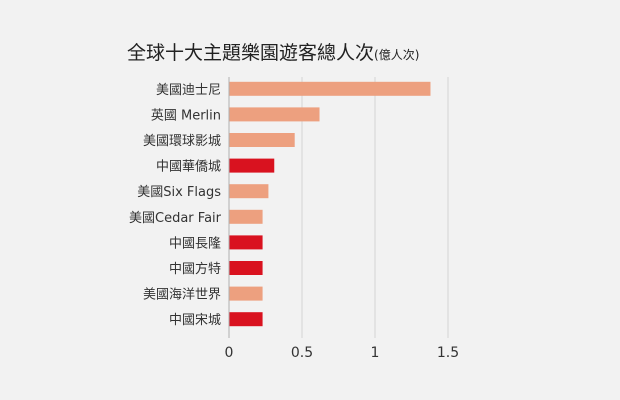  Describe the element at coordinates (195, 243) in the screenshot. I see `category-label: 中國長隆` at that location.